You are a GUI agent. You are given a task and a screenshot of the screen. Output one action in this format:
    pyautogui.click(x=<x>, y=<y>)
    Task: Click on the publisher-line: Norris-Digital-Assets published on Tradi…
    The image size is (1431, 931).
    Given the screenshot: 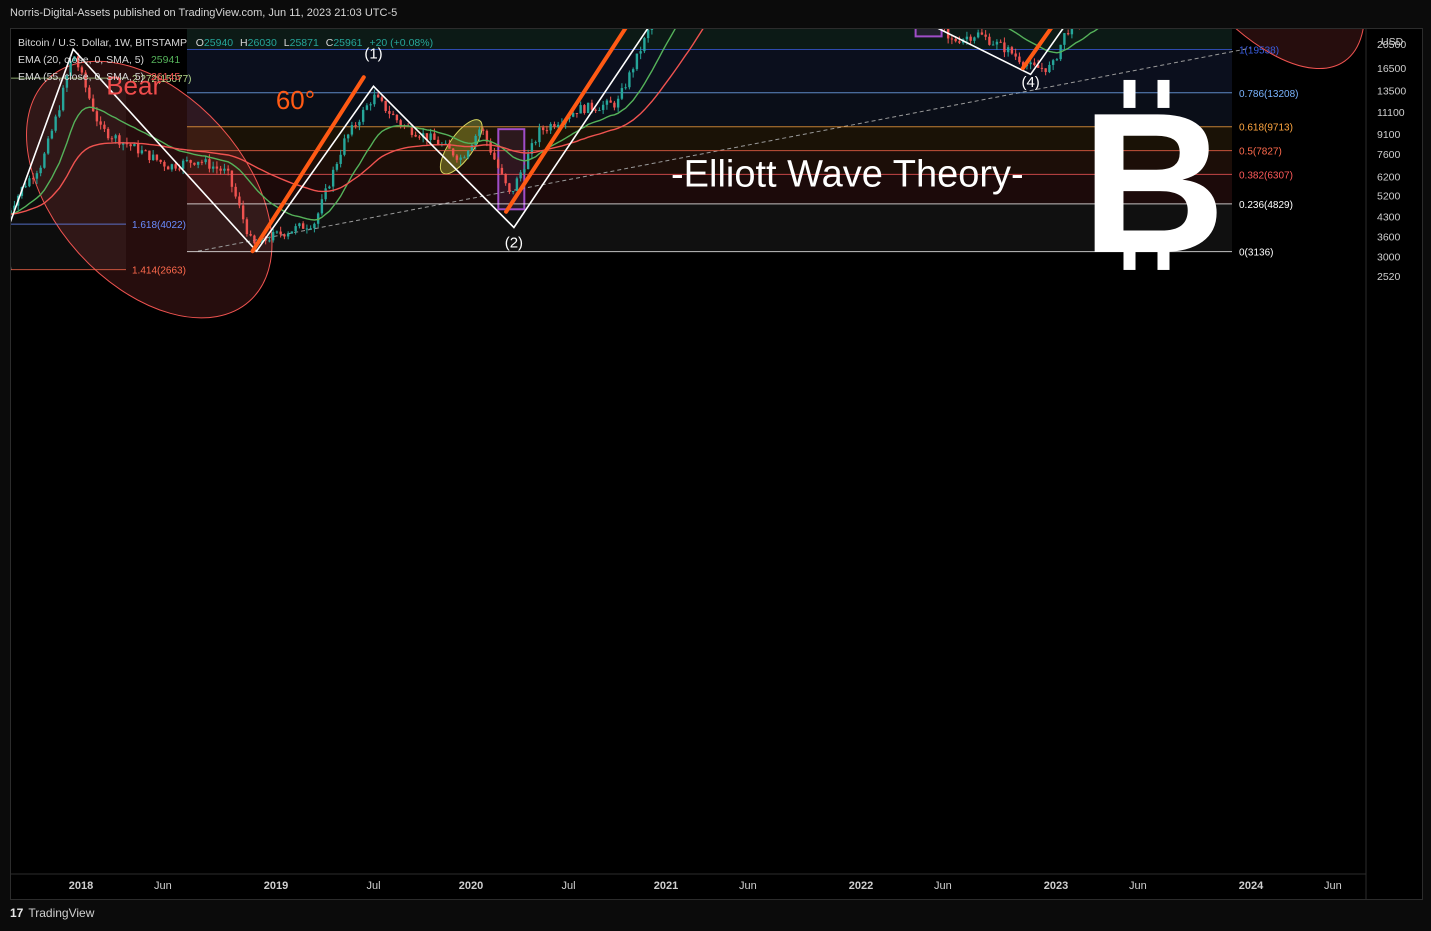 What is the action you would take?
    pyautogui.click(x=204, y=13)
    